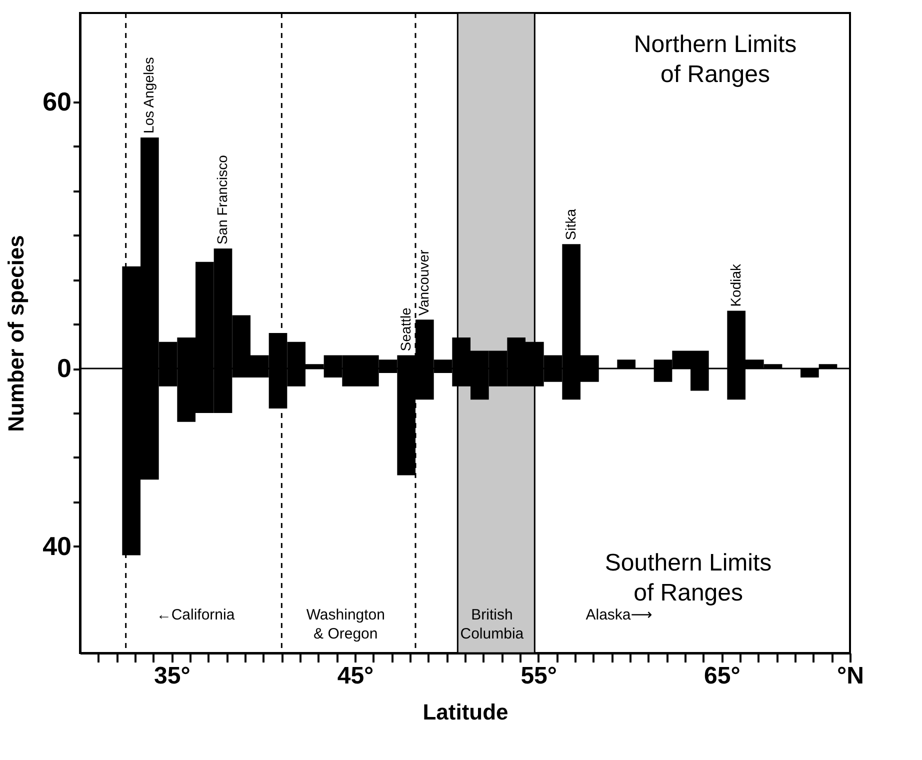 The image size is (922, 760). What do you see at coordinates (355, 676) in the screenshot?
I see `x-tick-label: 45°` at bounding box center [355, 676].